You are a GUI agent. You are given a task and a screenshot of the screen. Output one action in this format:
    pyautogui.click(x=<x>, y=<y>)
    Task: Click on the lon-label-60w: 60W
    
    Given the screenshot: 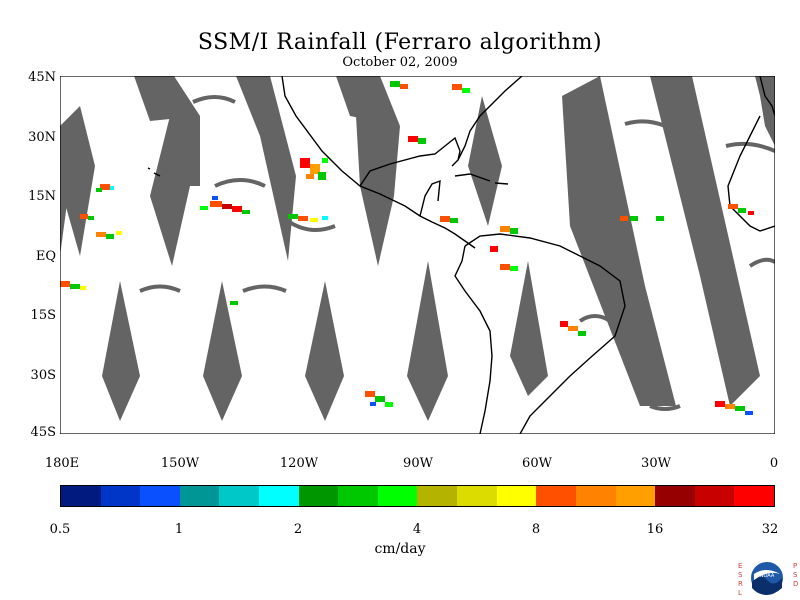 What is the action you would take?
    pyautogui.click(x=537, y=463)
    